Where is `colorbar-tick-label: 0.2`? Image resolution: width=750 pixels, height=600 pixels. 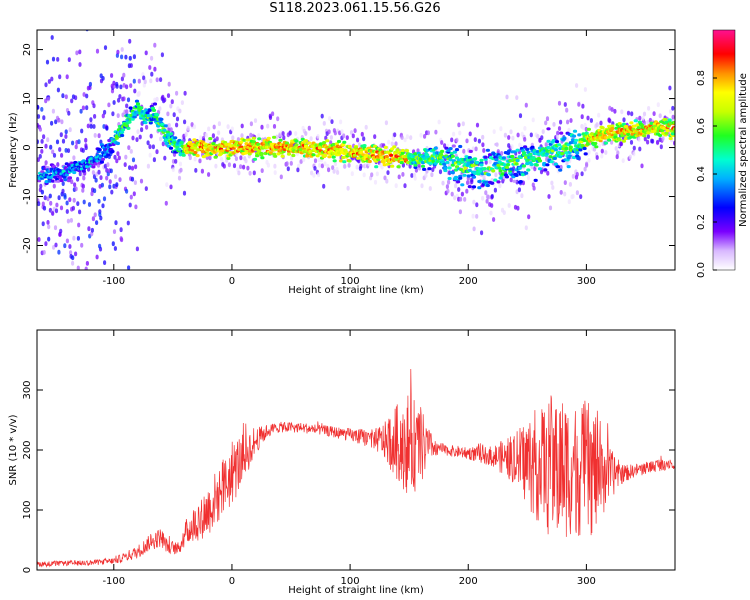 colorbar-tick-label: 0.2 is located at coordinates (701, 222).